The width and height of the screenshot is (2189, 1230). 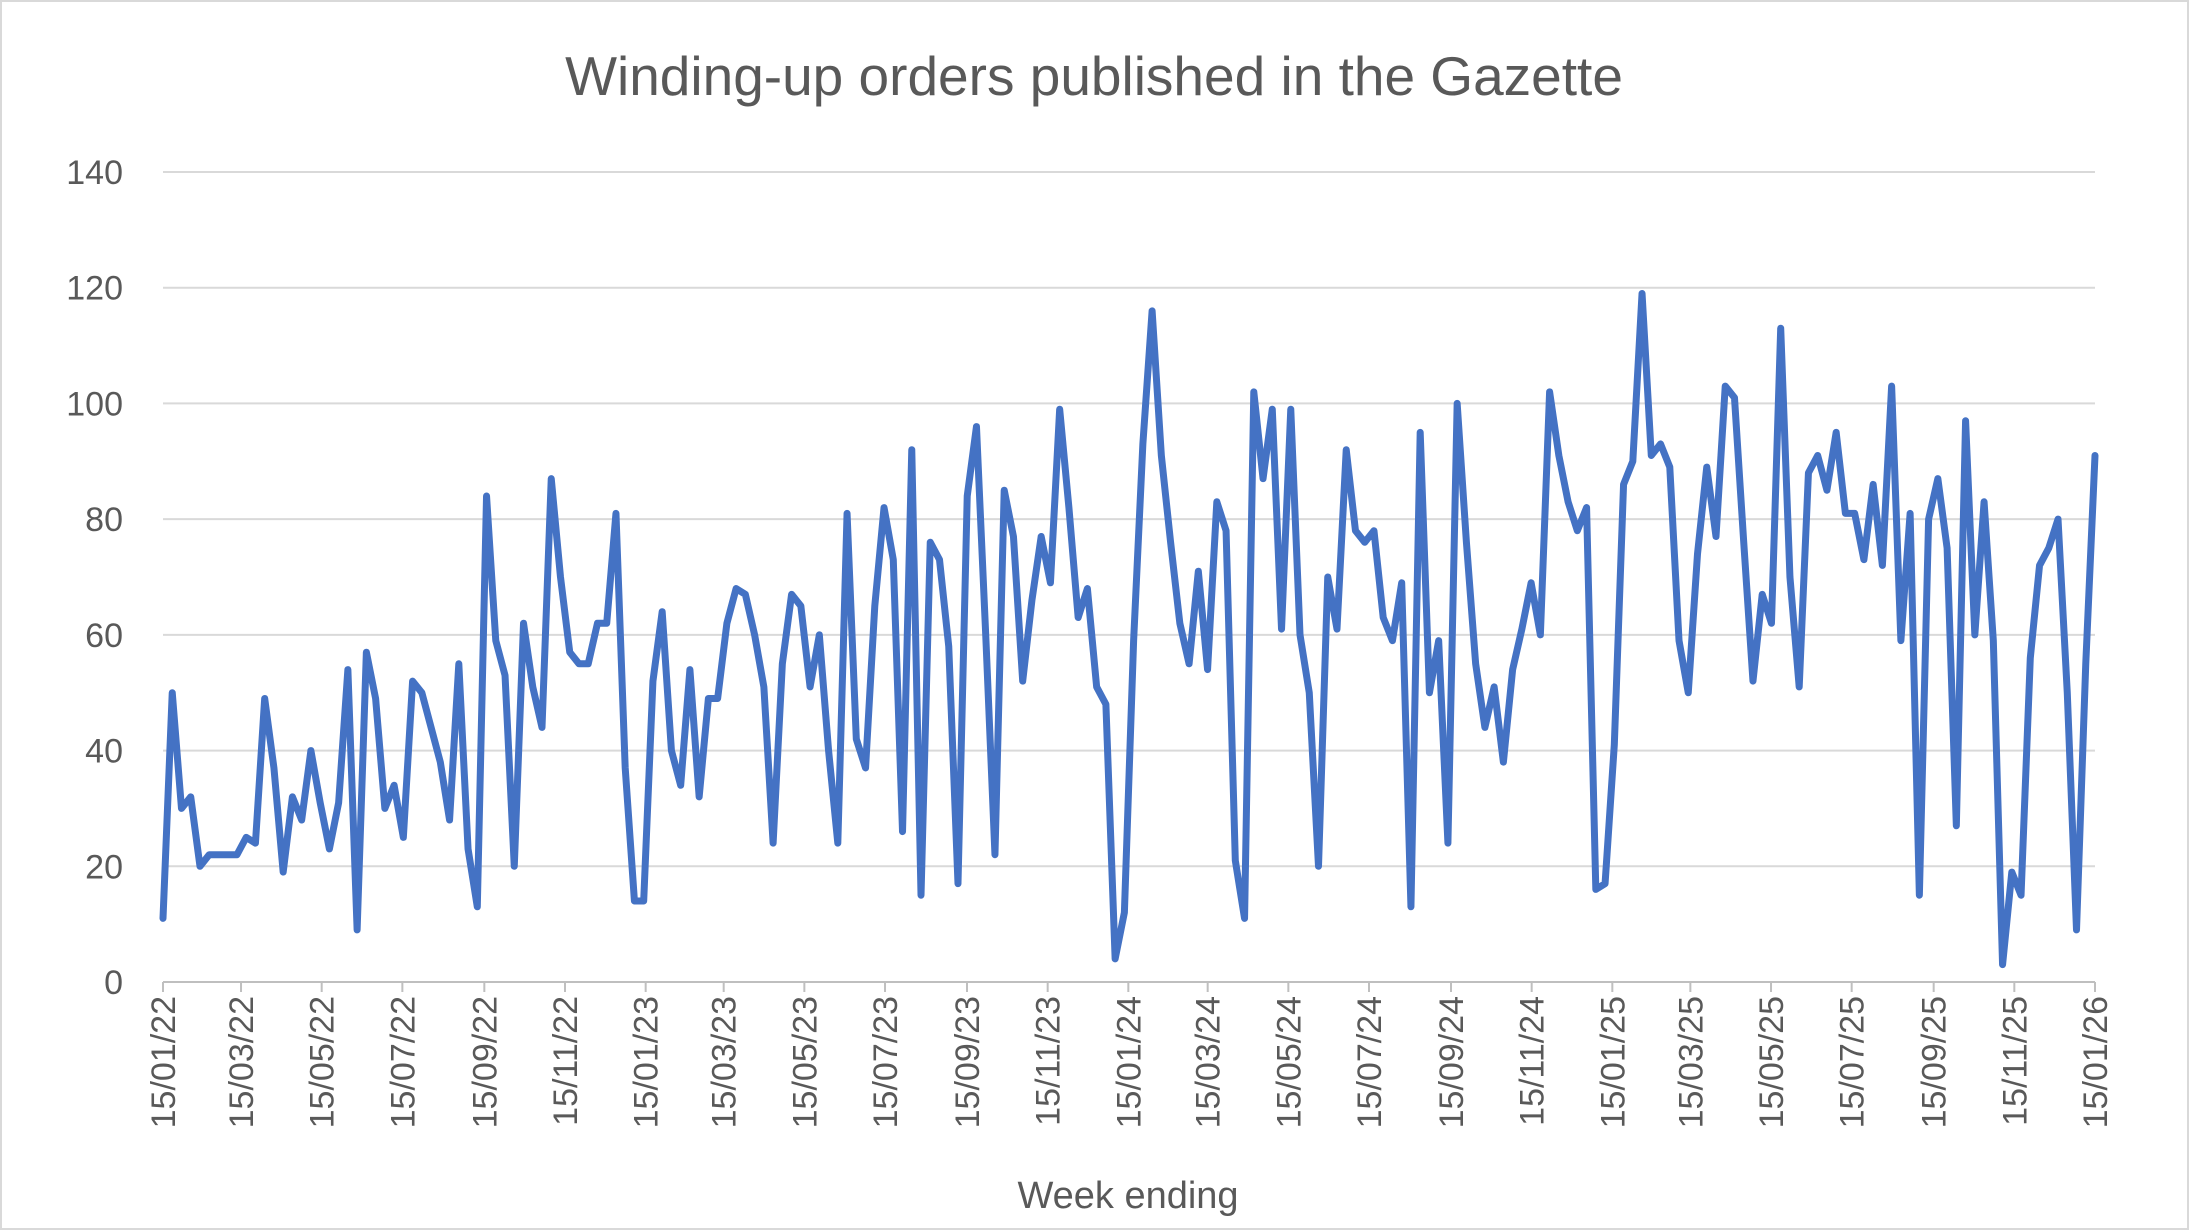 I want to click on x-tick-label: 15/03/25, so click(x=1691, y=1062).